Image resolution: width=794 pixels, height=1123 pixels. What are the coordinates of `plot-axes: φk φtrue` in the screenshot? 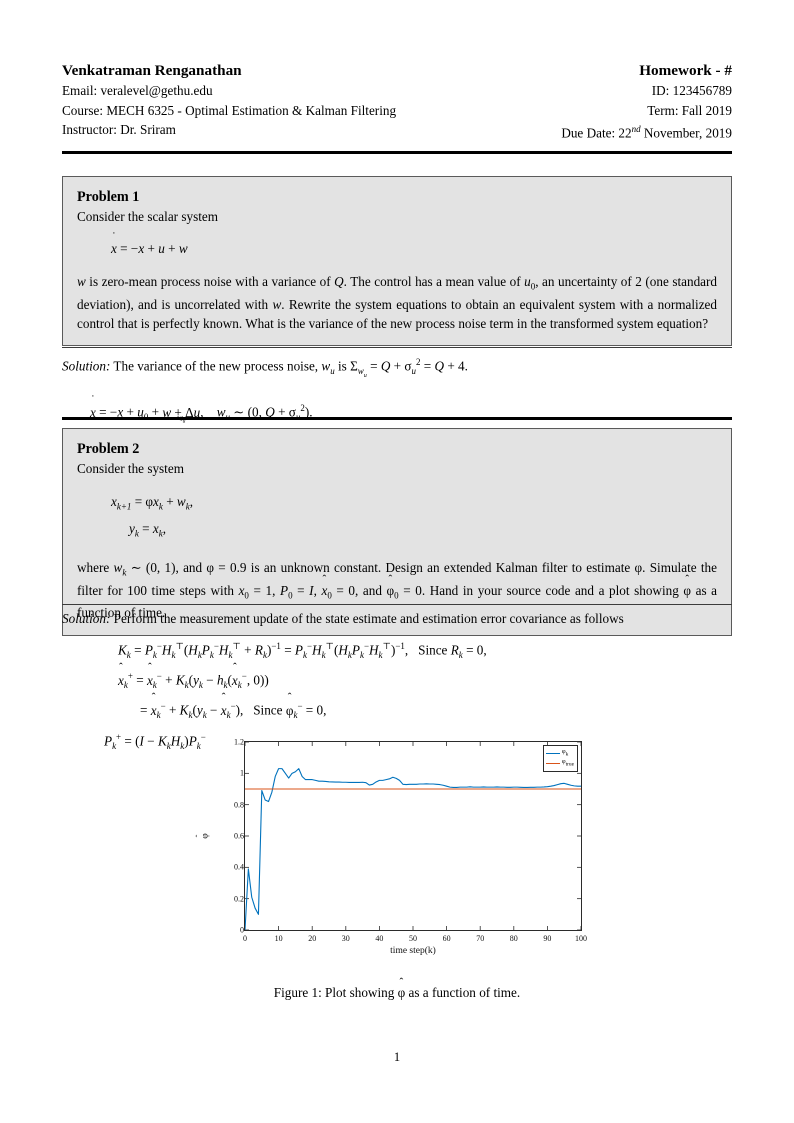 It's located at (413, 836).